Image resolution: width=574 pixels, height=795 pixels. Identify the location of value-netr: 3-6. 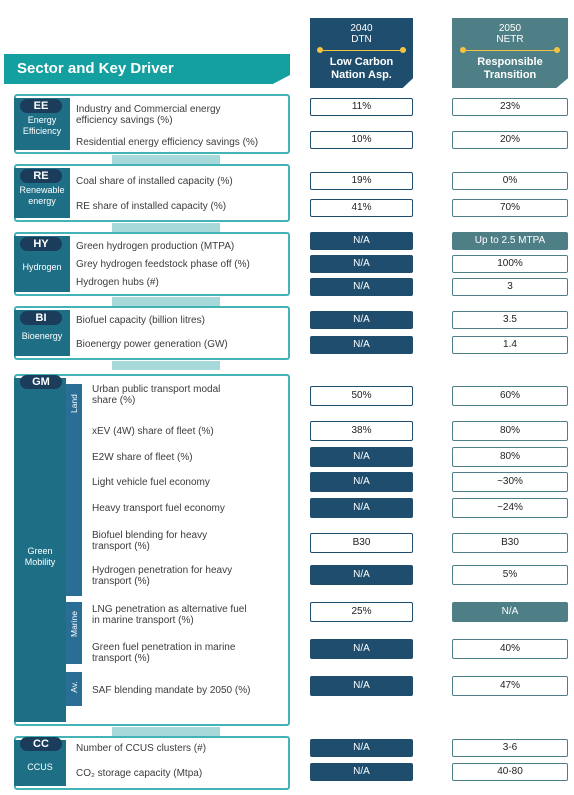
(510, 748).